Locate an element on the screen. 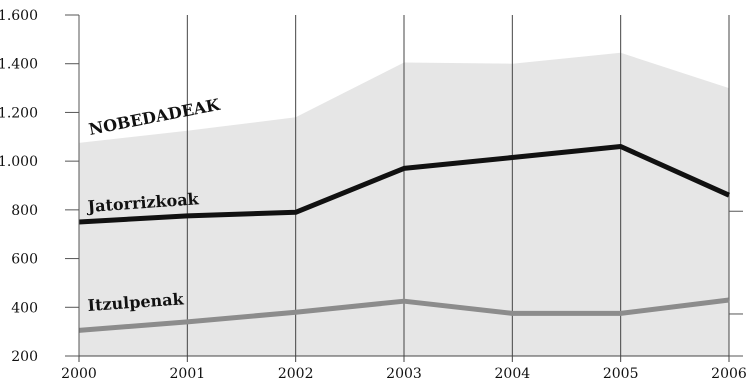 Image resolution: width=753 pixels, height=382 pixels. x-tick-label: 2004 is located at coordinates (513, 374).